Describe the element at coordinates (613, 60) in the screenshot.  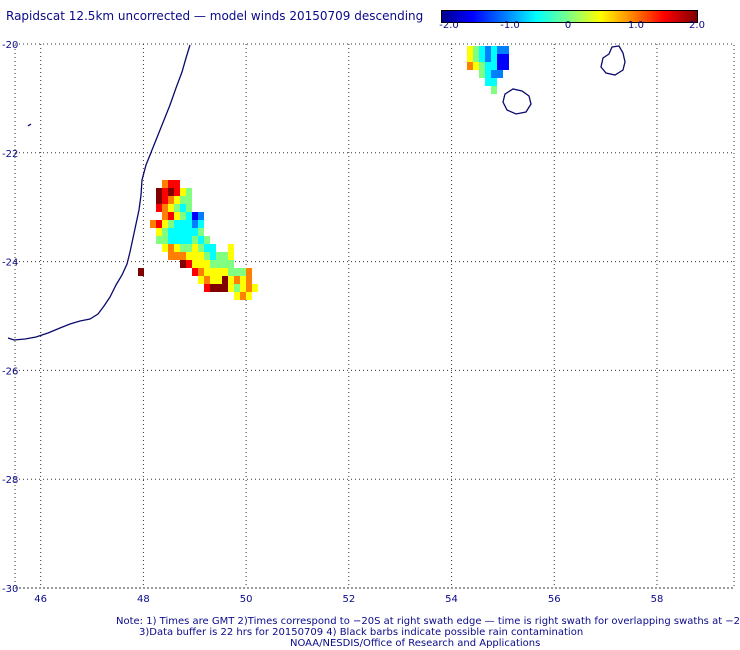
I see `mauritius-island` at that location.